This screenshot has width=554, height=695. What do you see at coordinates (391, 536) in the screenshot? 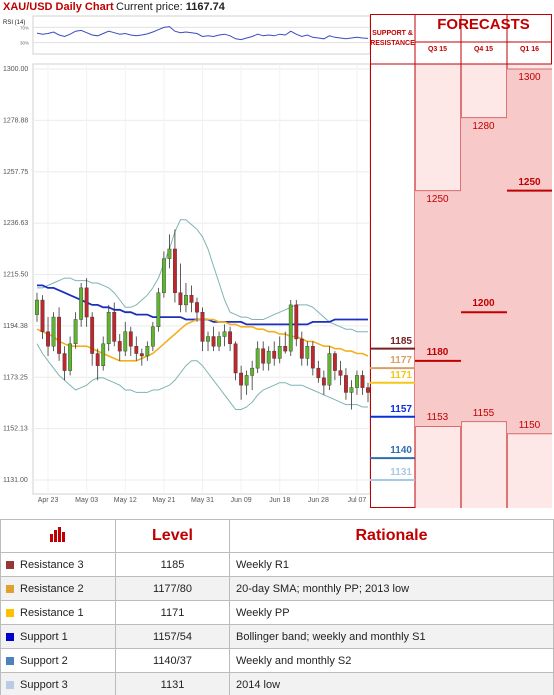
I see `rationale-column-header: Rationale` at bounding box center [391, 536].